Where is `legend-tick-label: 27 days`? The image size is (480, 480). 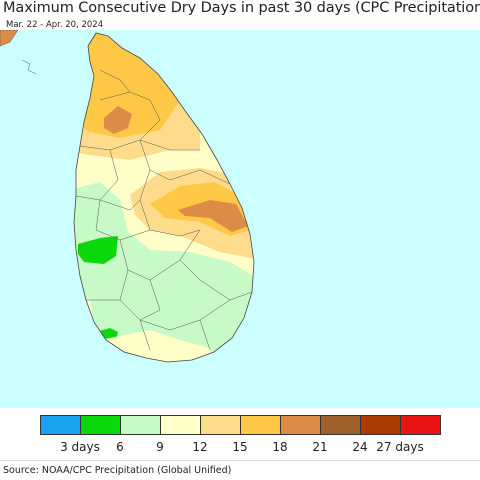
legend-tick-label: 27 days is located at coordinates (400, 447).